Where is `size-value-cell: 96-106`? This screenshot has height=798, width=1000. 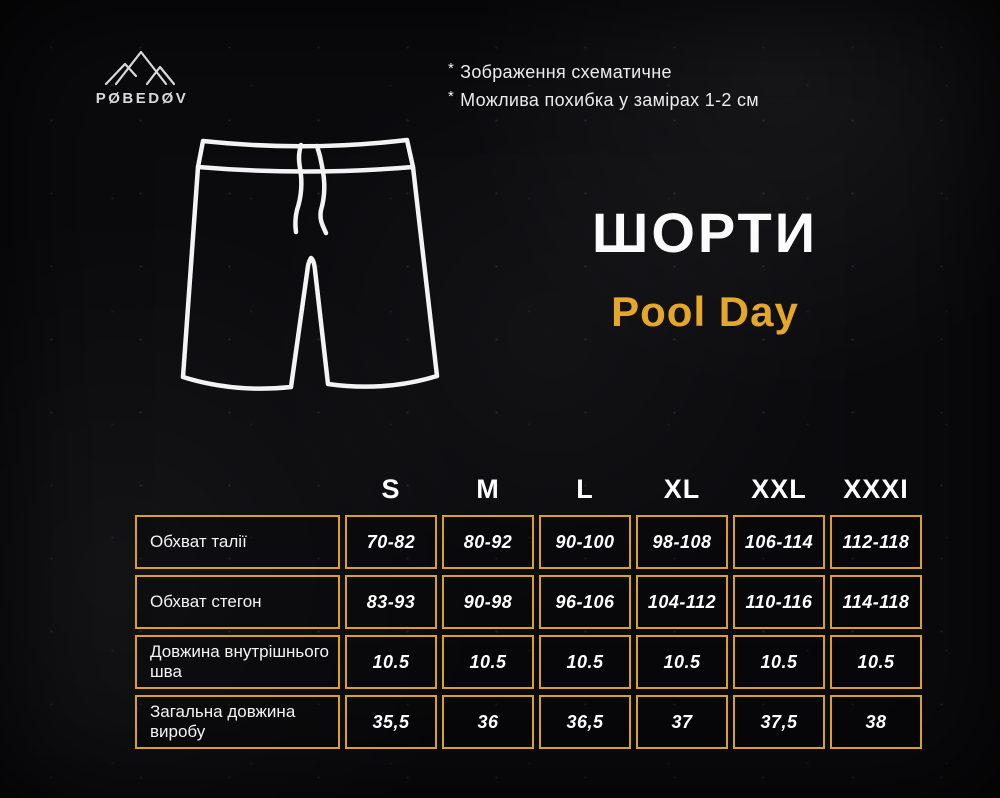
size-value-cell: 96-106 is located at coordinates (585, 602).